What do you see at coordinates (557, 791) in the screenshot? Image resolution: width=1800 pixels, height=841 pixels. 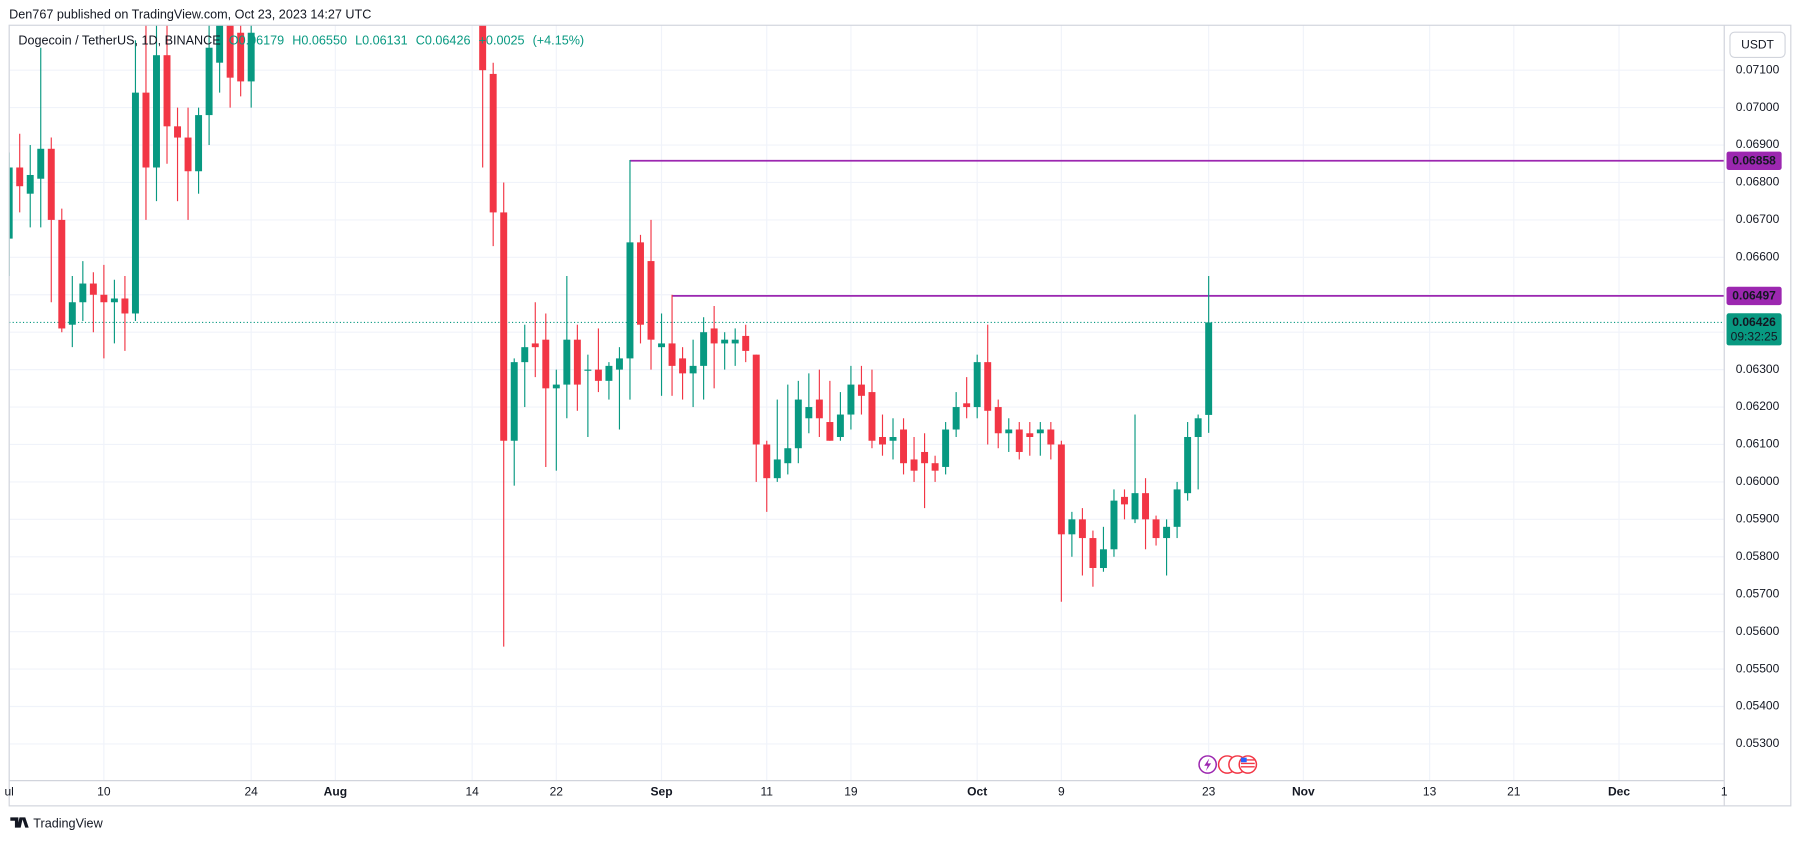 I see `x-tick-label: 22` at bounding box center [557, 791].